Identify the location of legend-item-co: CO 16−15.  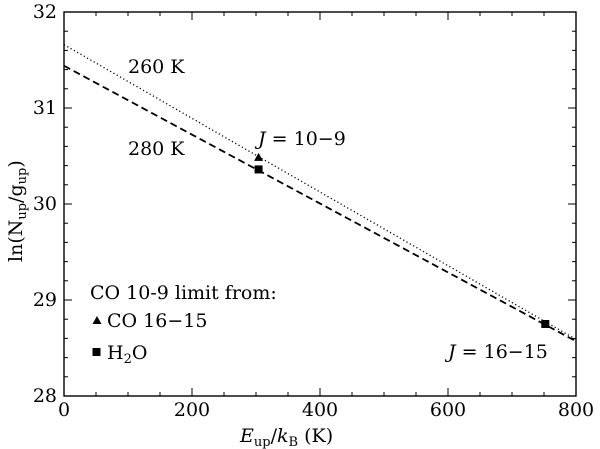
(157, 321).